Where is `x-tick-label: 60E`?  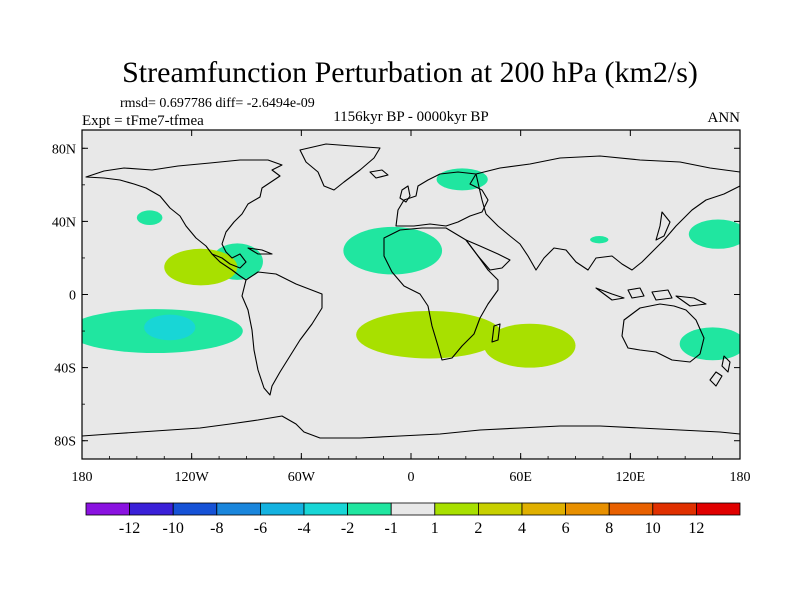 x-tick-label: 60E is located at coordinates (520, 477).